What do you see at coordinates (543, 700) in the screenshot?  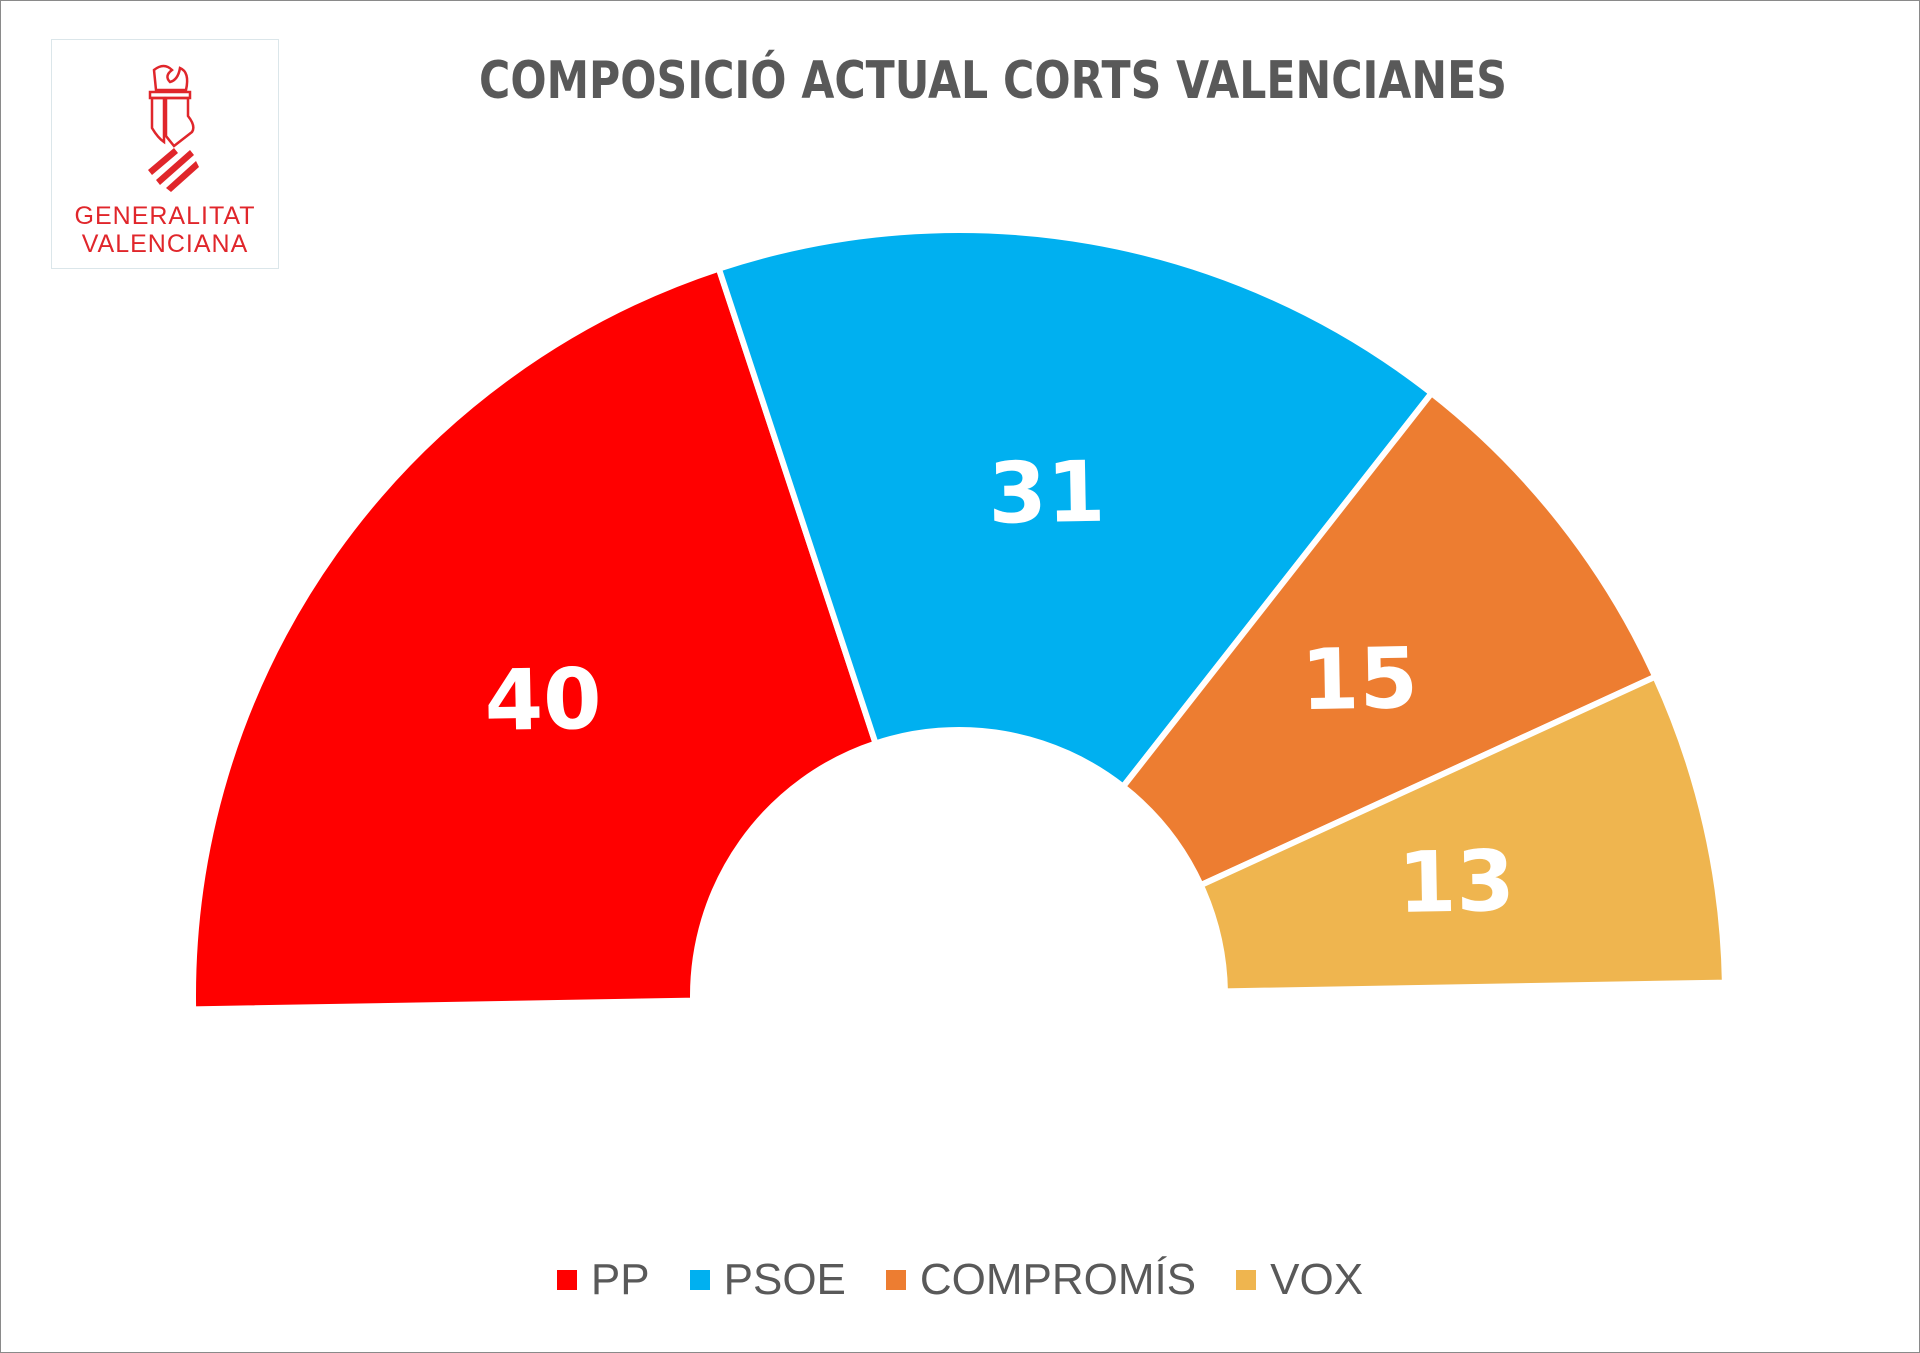 I see `data-label: 40` at bounding box center [543, 700].